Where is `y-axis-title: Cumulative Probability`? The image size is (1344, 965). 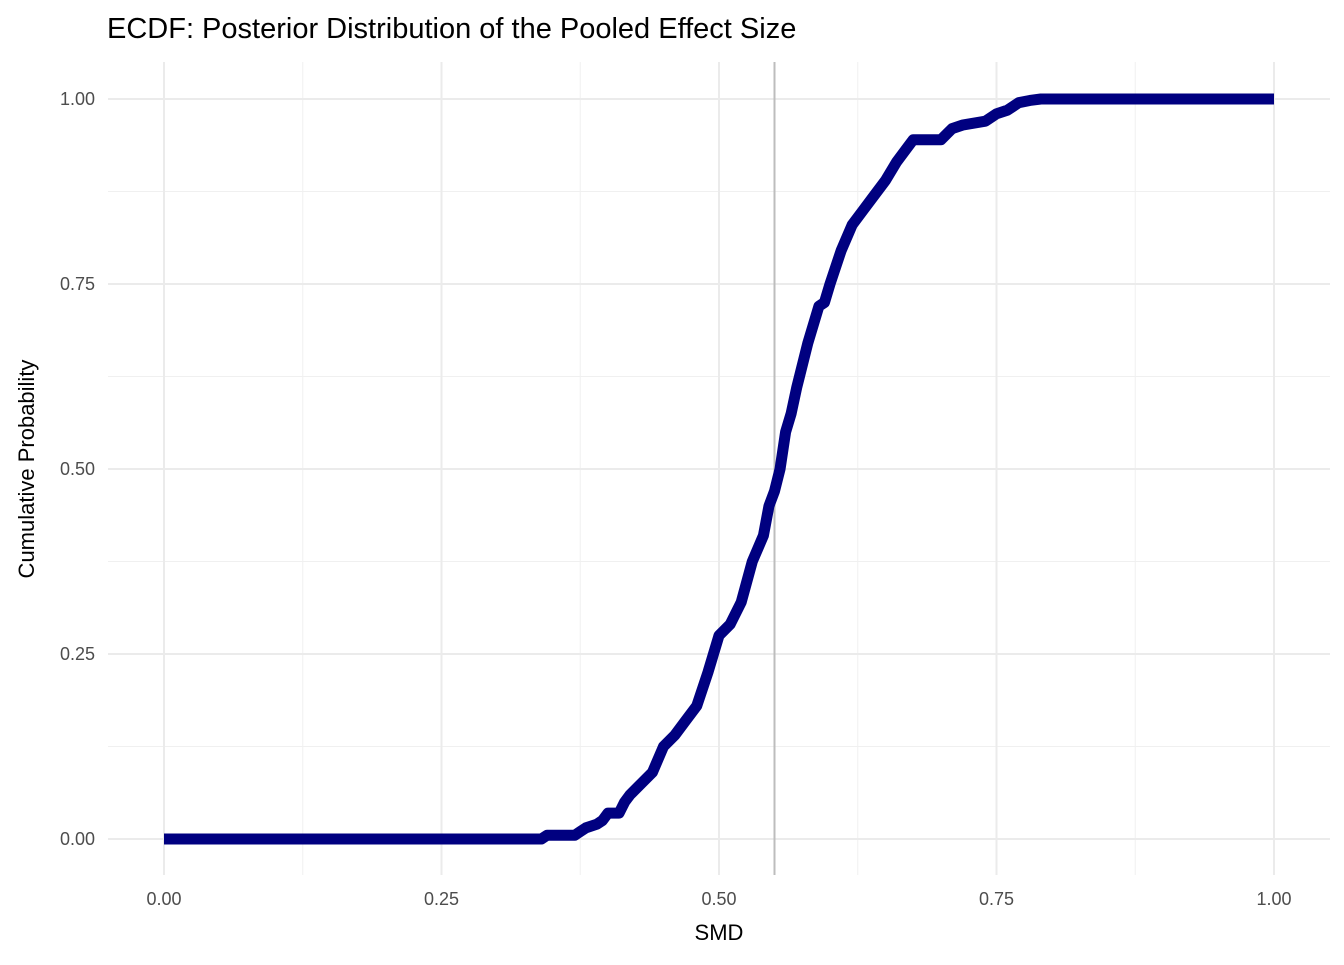
y-axis-title: Cumulative Probability is located at coordinates (26, 469).